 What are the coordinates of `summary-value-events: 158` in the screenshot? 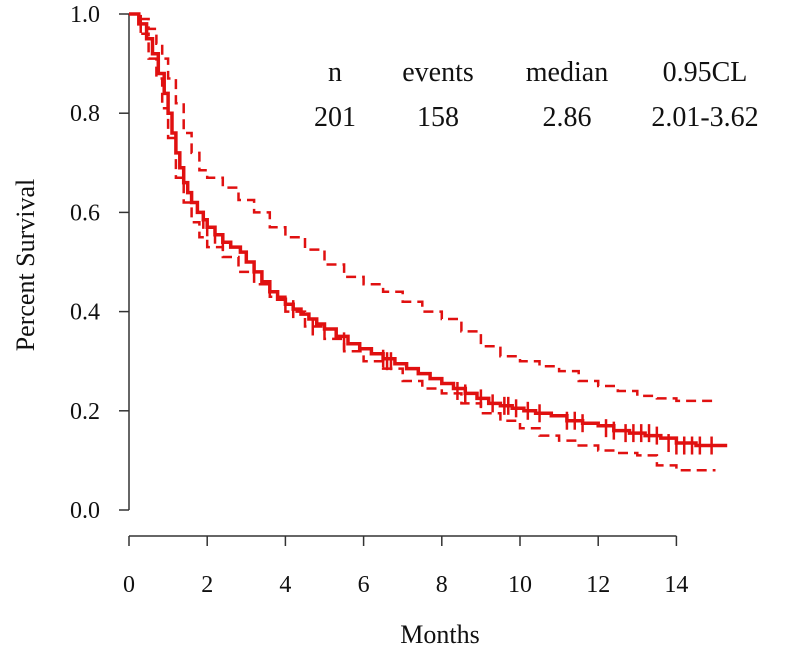 It's located at (438, 117).